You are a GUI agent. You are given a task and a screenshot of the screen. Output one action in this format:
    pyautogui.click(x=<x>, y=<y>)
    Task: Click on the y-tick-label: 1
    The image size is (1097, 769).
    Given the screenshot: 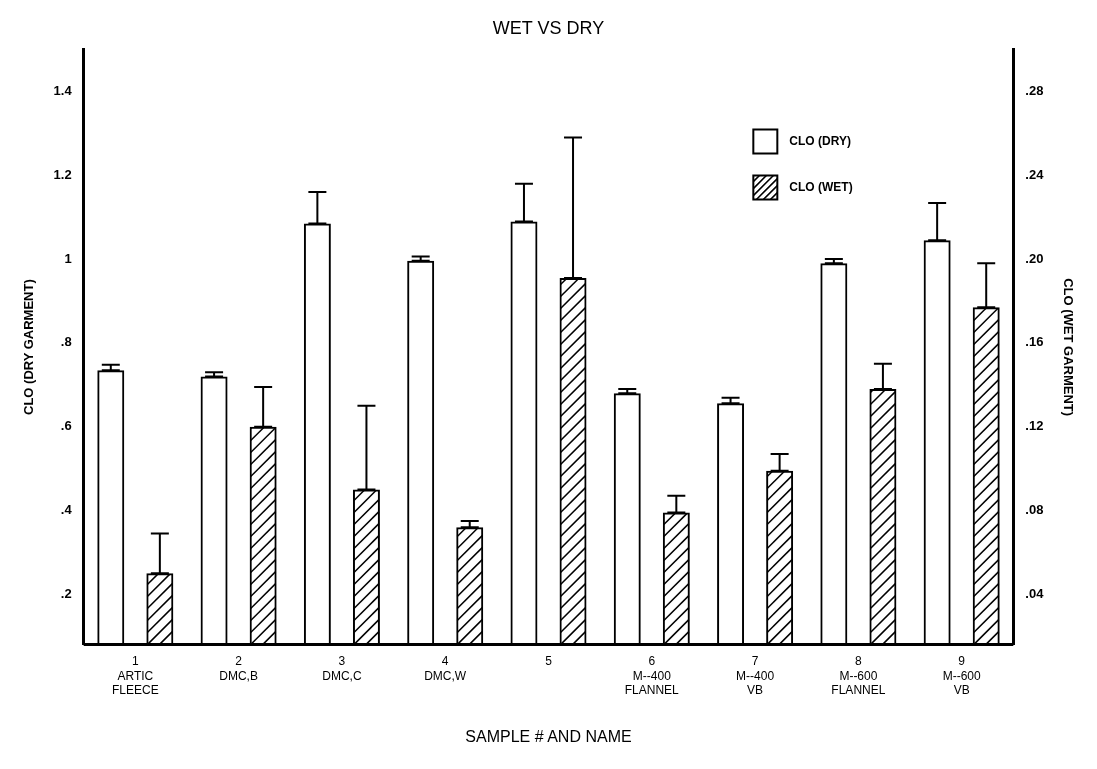 What is the action you would take?
    pyautogui.click(x=68, y=258)
    